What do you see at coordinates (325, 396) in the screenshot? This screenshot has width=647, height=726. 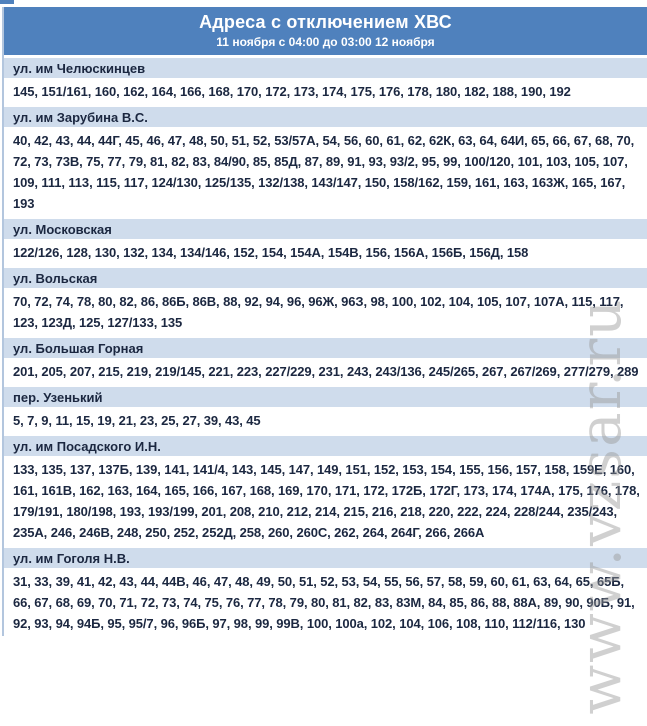 I see `street-name: пер. Узенький` at bounding box center [325, 396].